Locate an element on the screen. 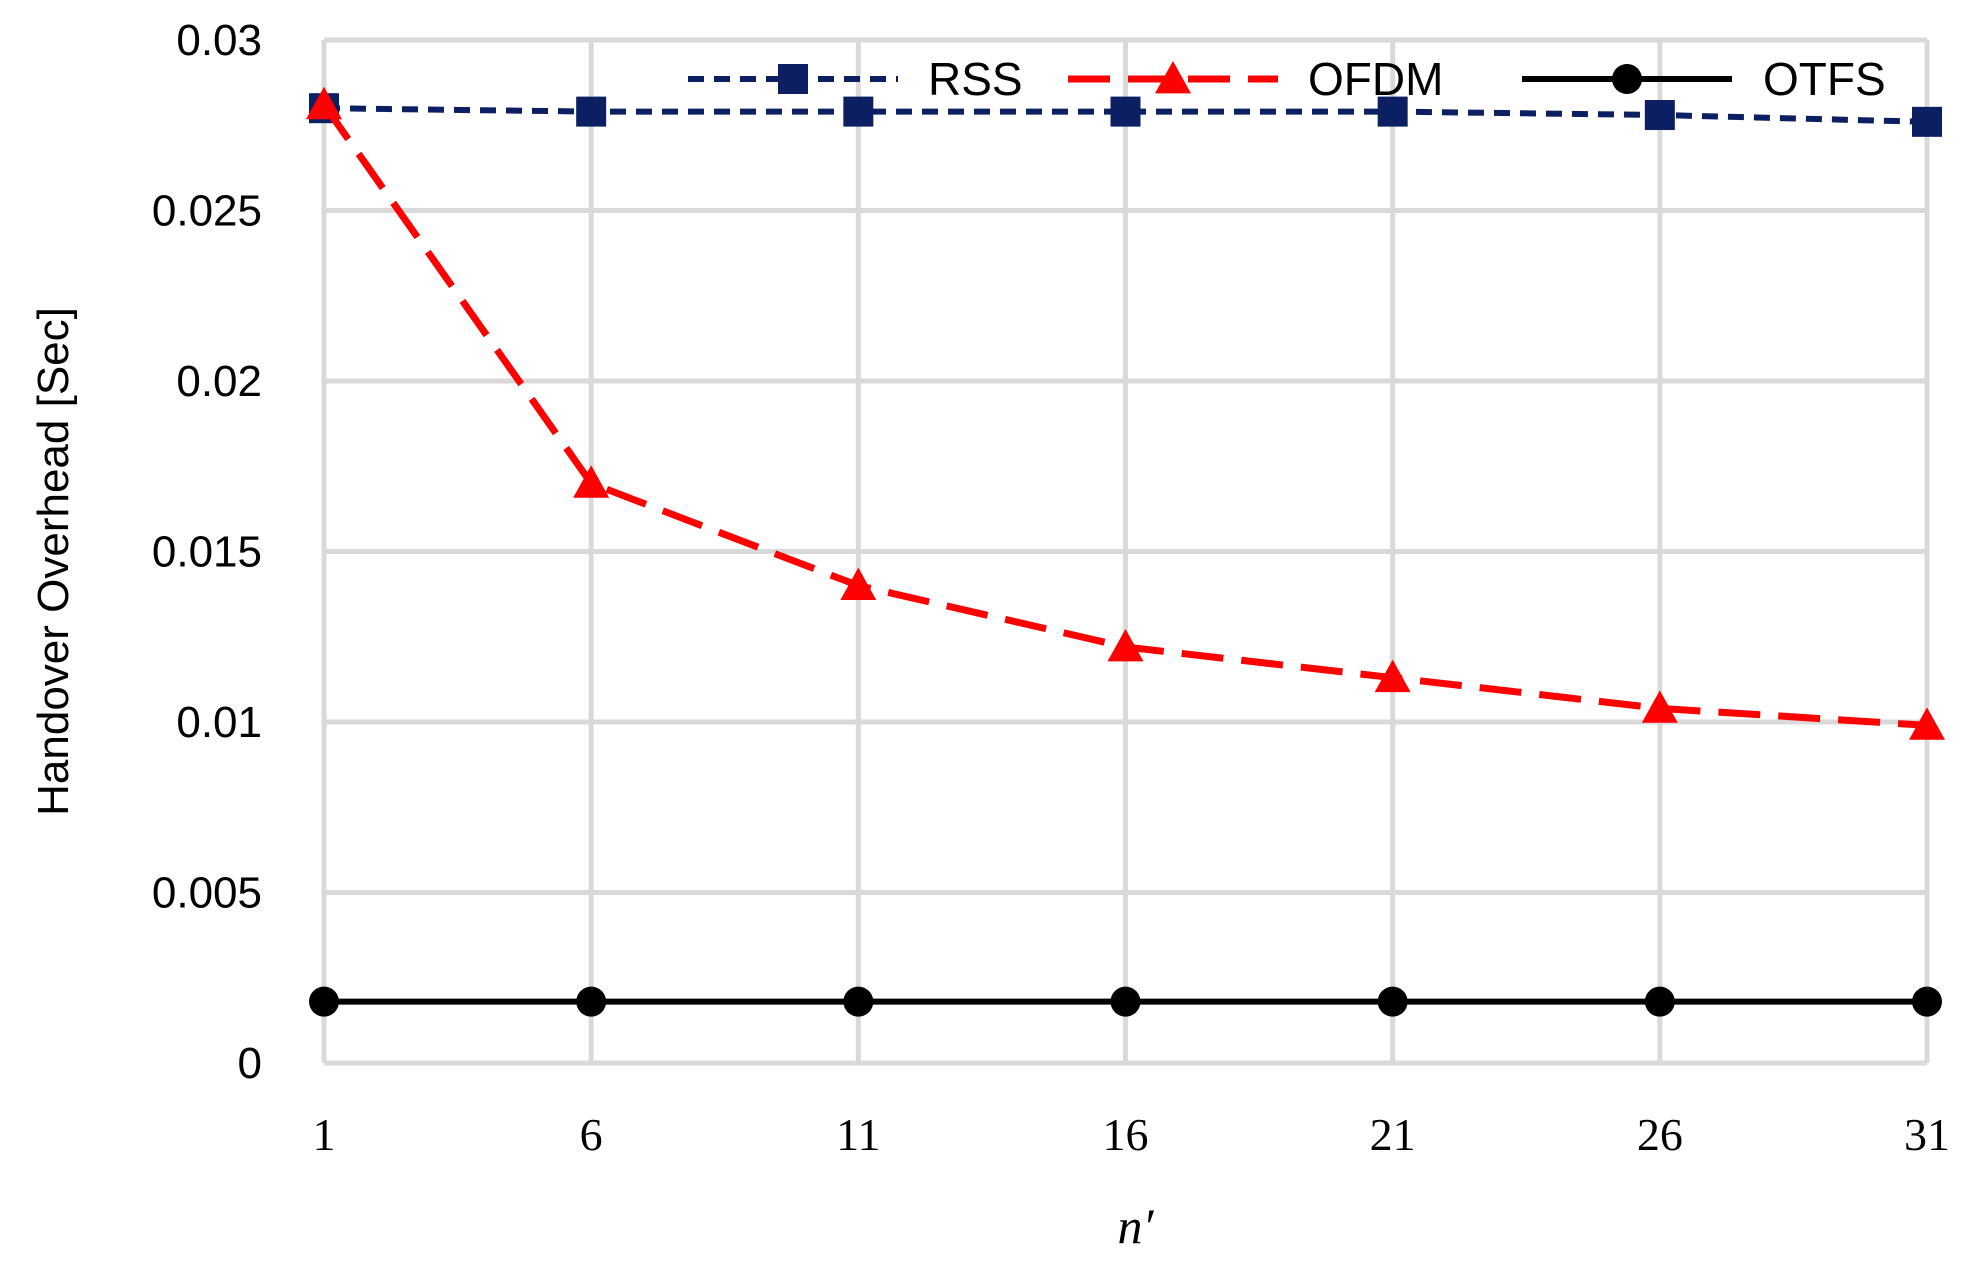 This screenshot has width=1965, height=1269. x-tick-label: 11 is located at coordinates (858, 1134).